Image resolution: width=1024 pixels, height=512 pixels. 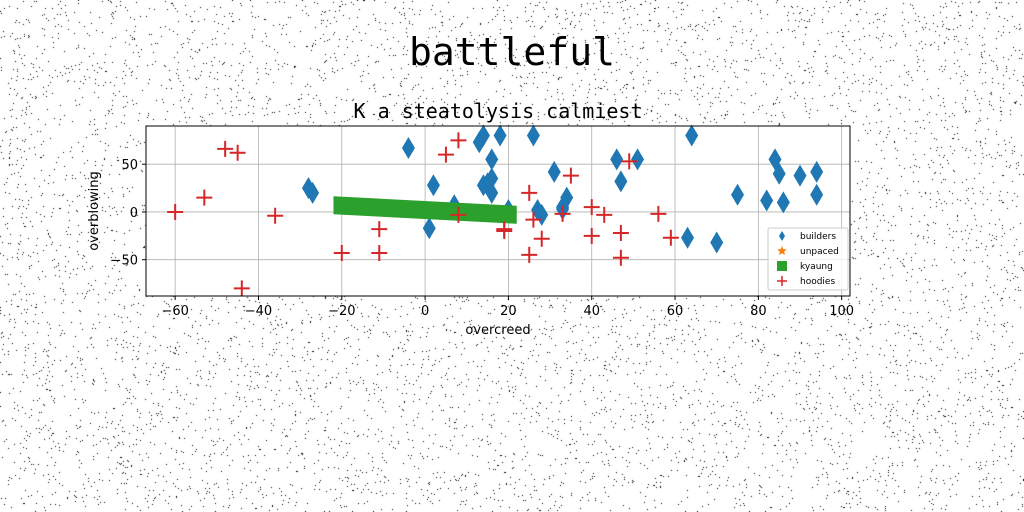 I want to click on x-tick-label: −60, so click(x=174, y=311).